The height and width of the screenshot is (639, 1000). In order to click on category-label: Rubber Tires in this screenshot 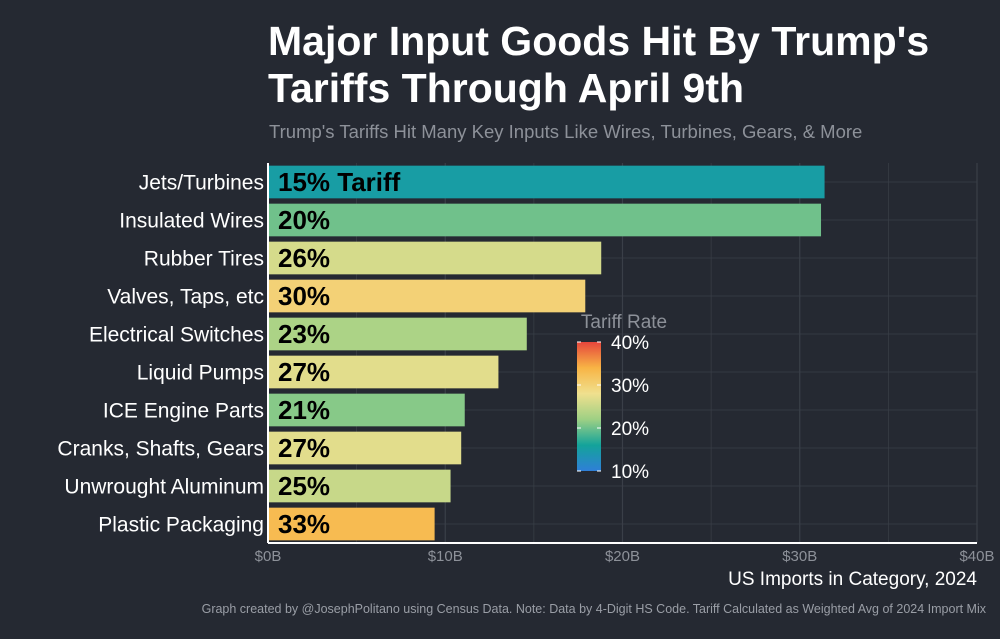, I will do `click(204, 259)`.